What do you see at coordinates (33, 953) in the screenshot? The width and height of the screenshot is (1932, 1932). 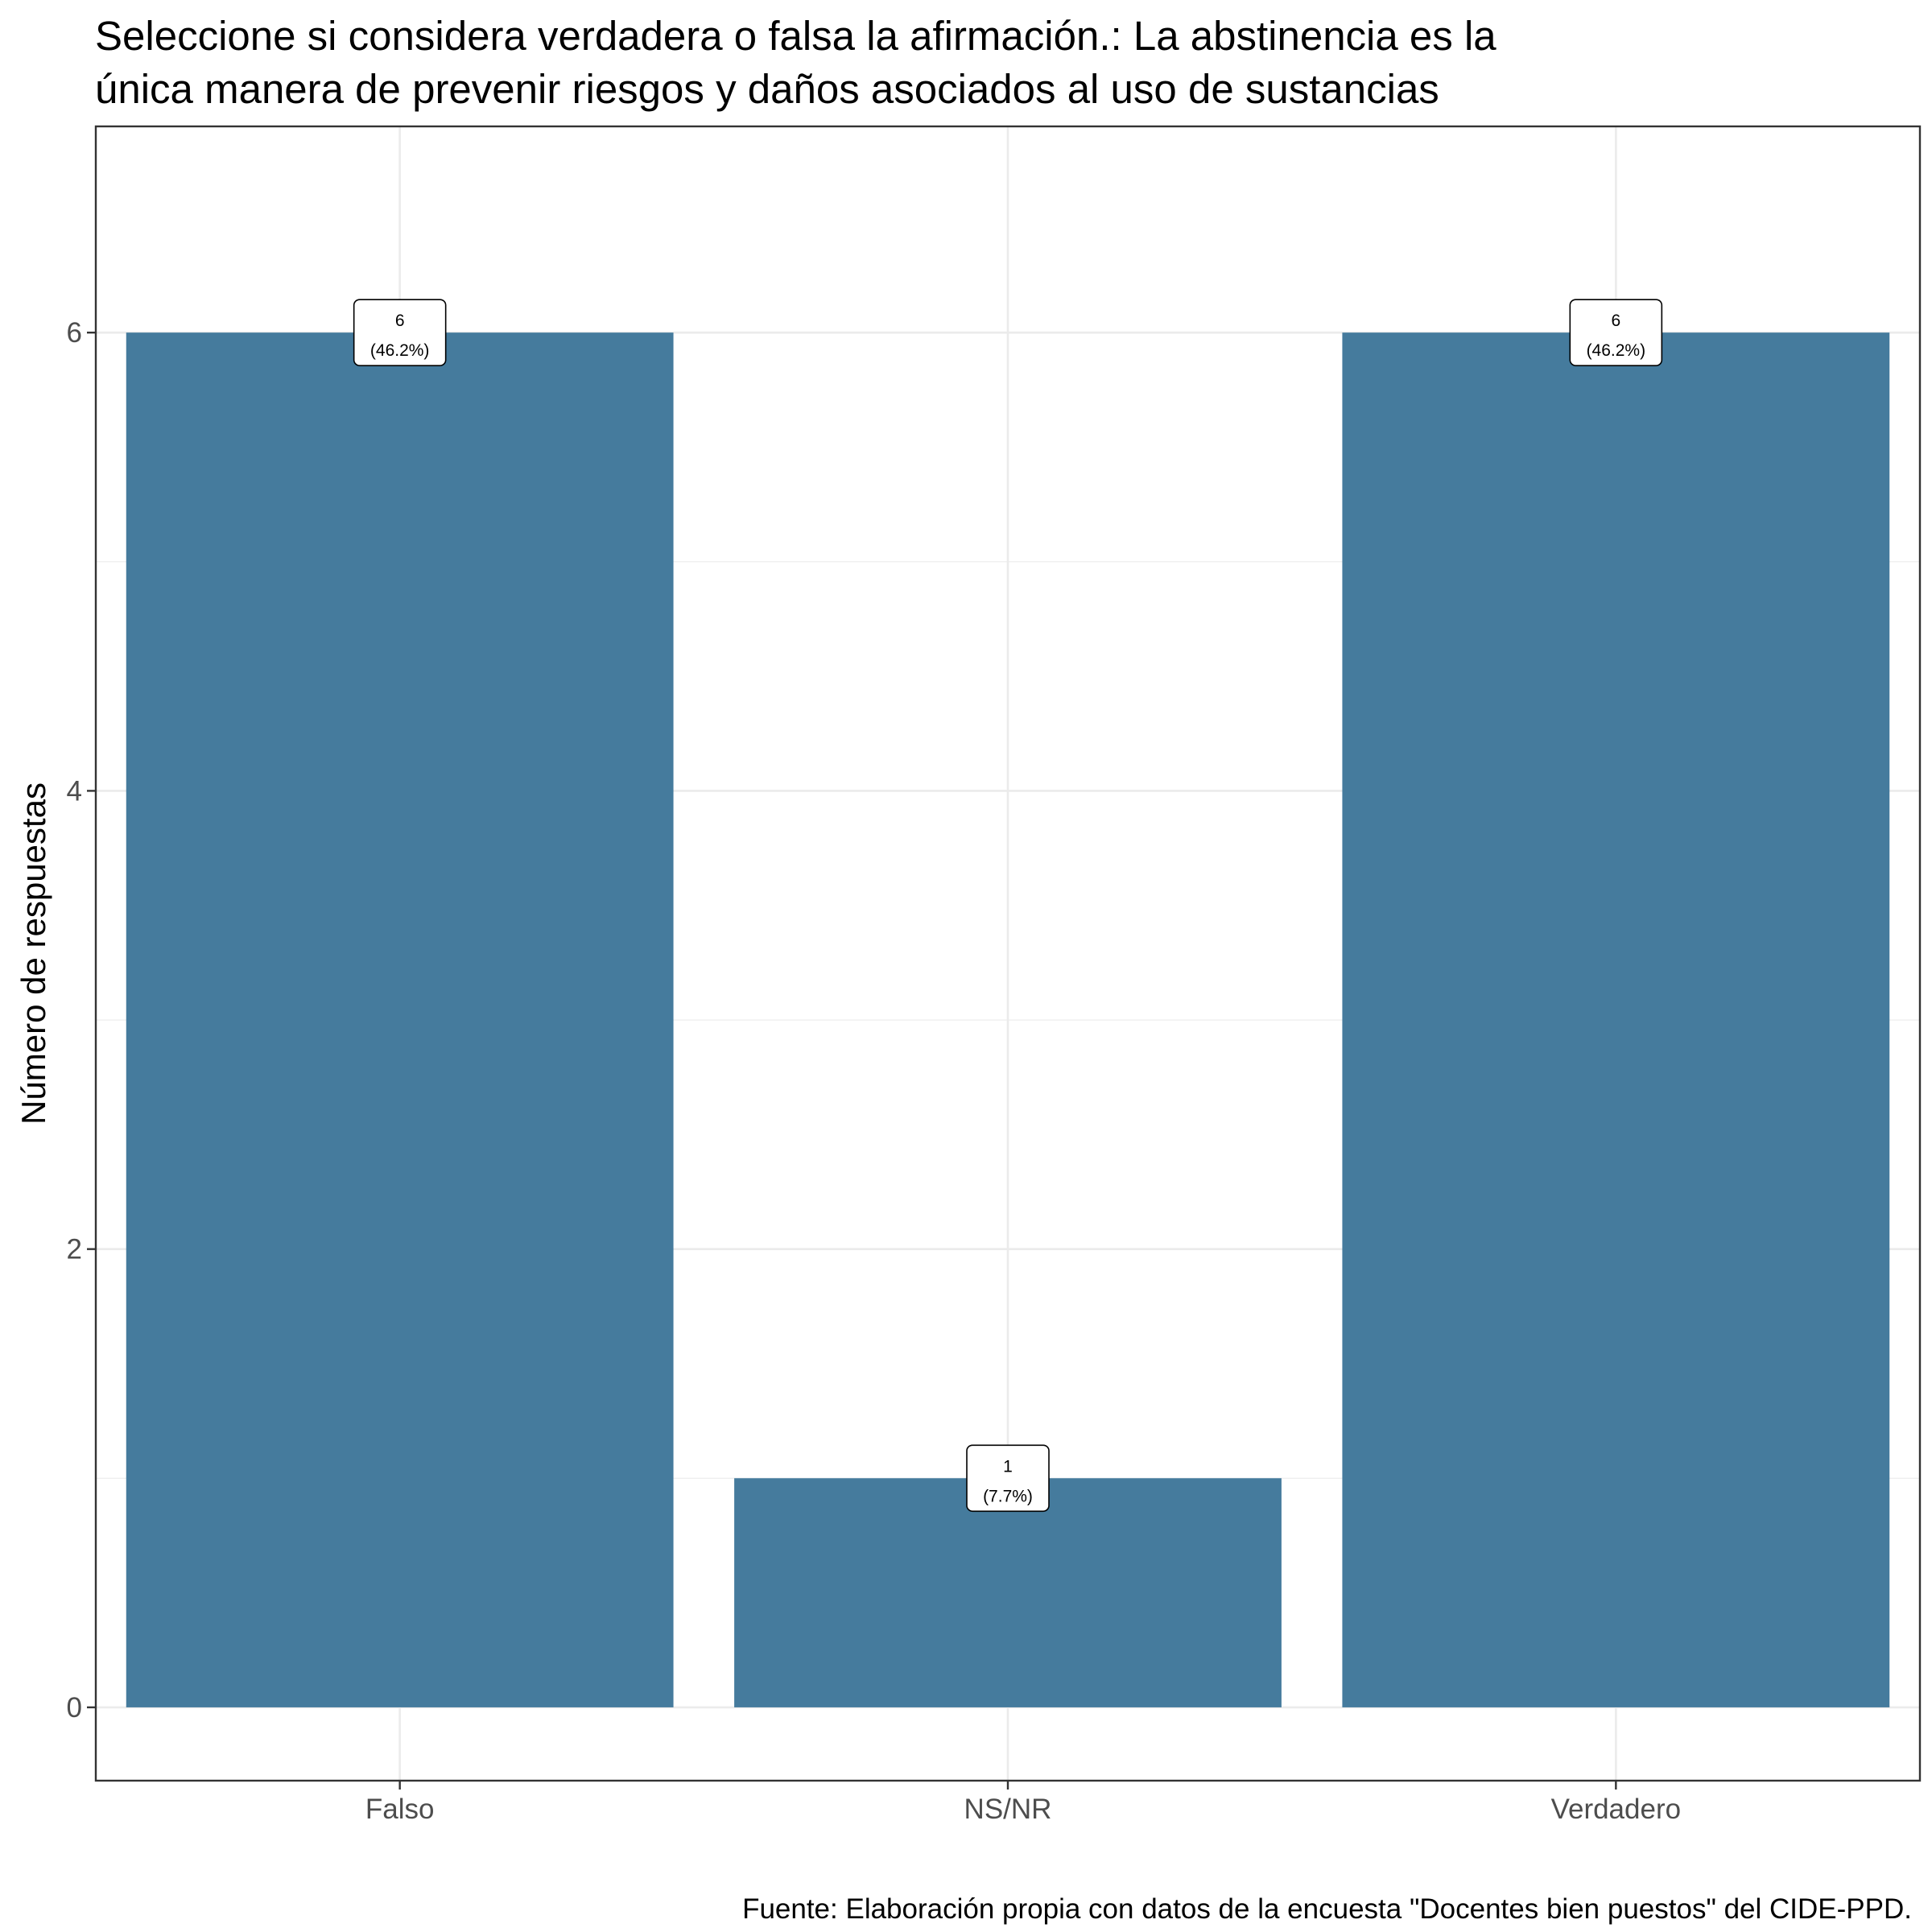 I see `y-axis-title: Número de respuestas` at bounding box center [33, 953].